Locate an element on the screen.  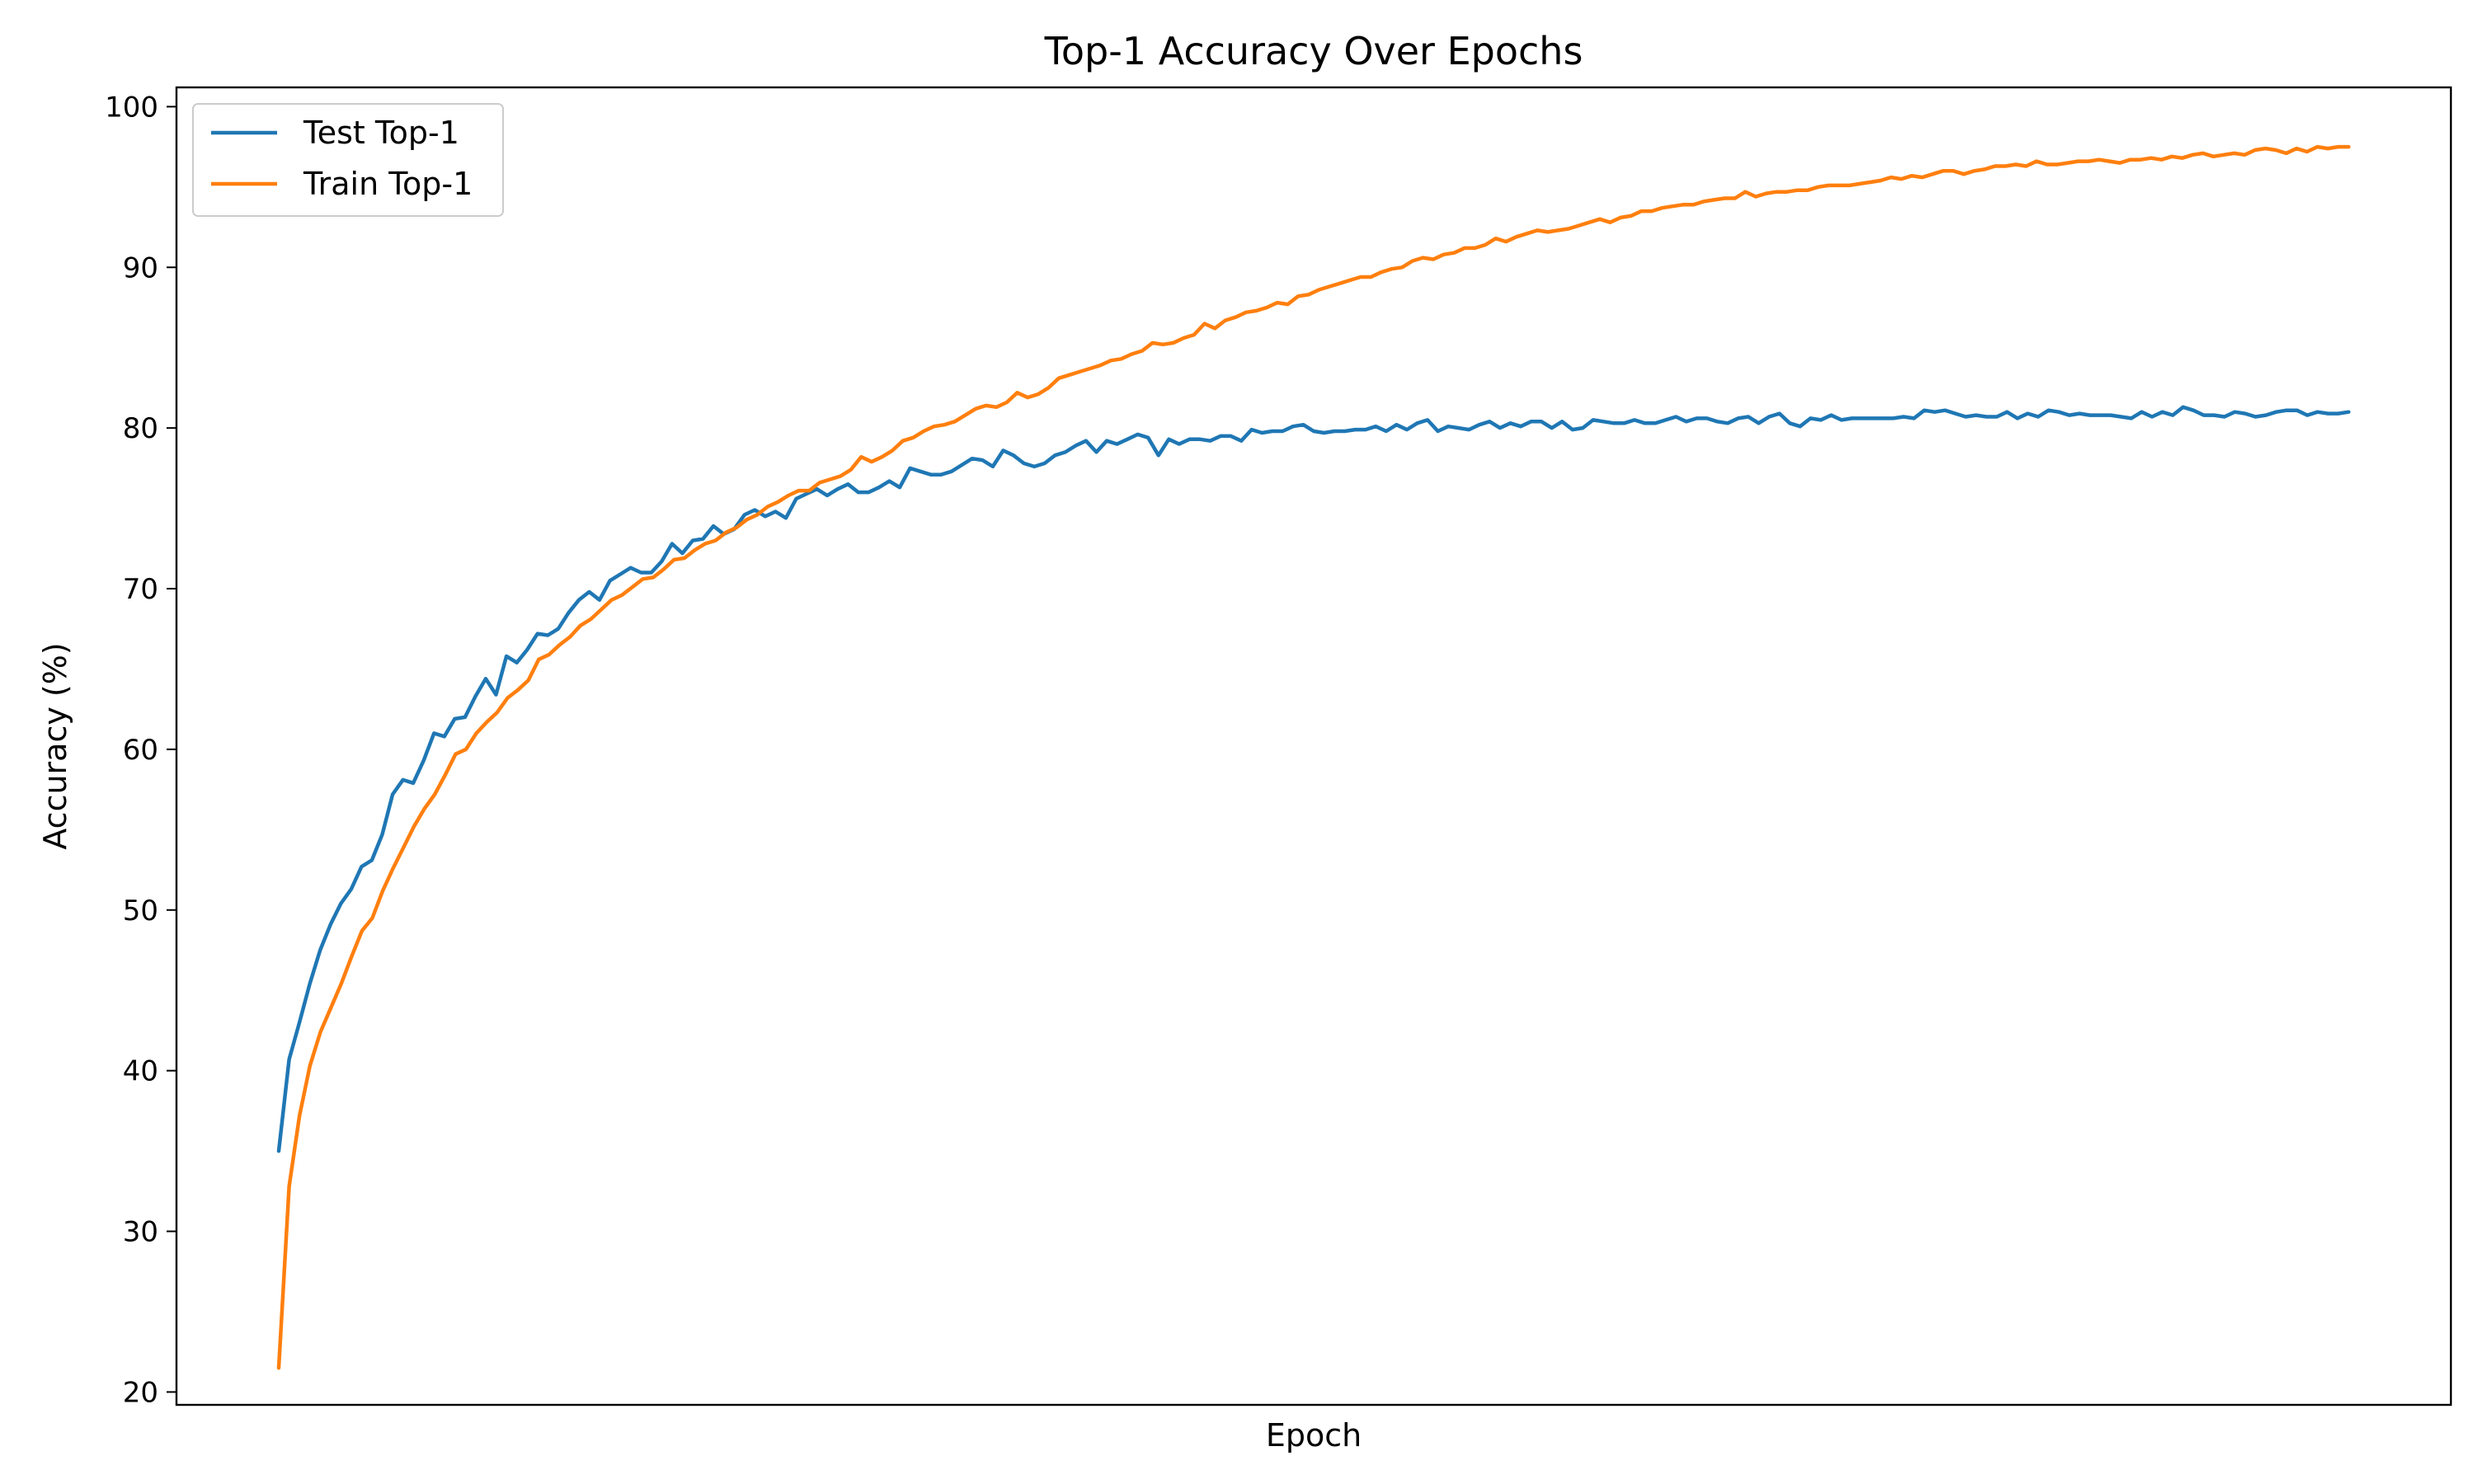
y-tick-label: 30 is located at coordinates (140, 1232).